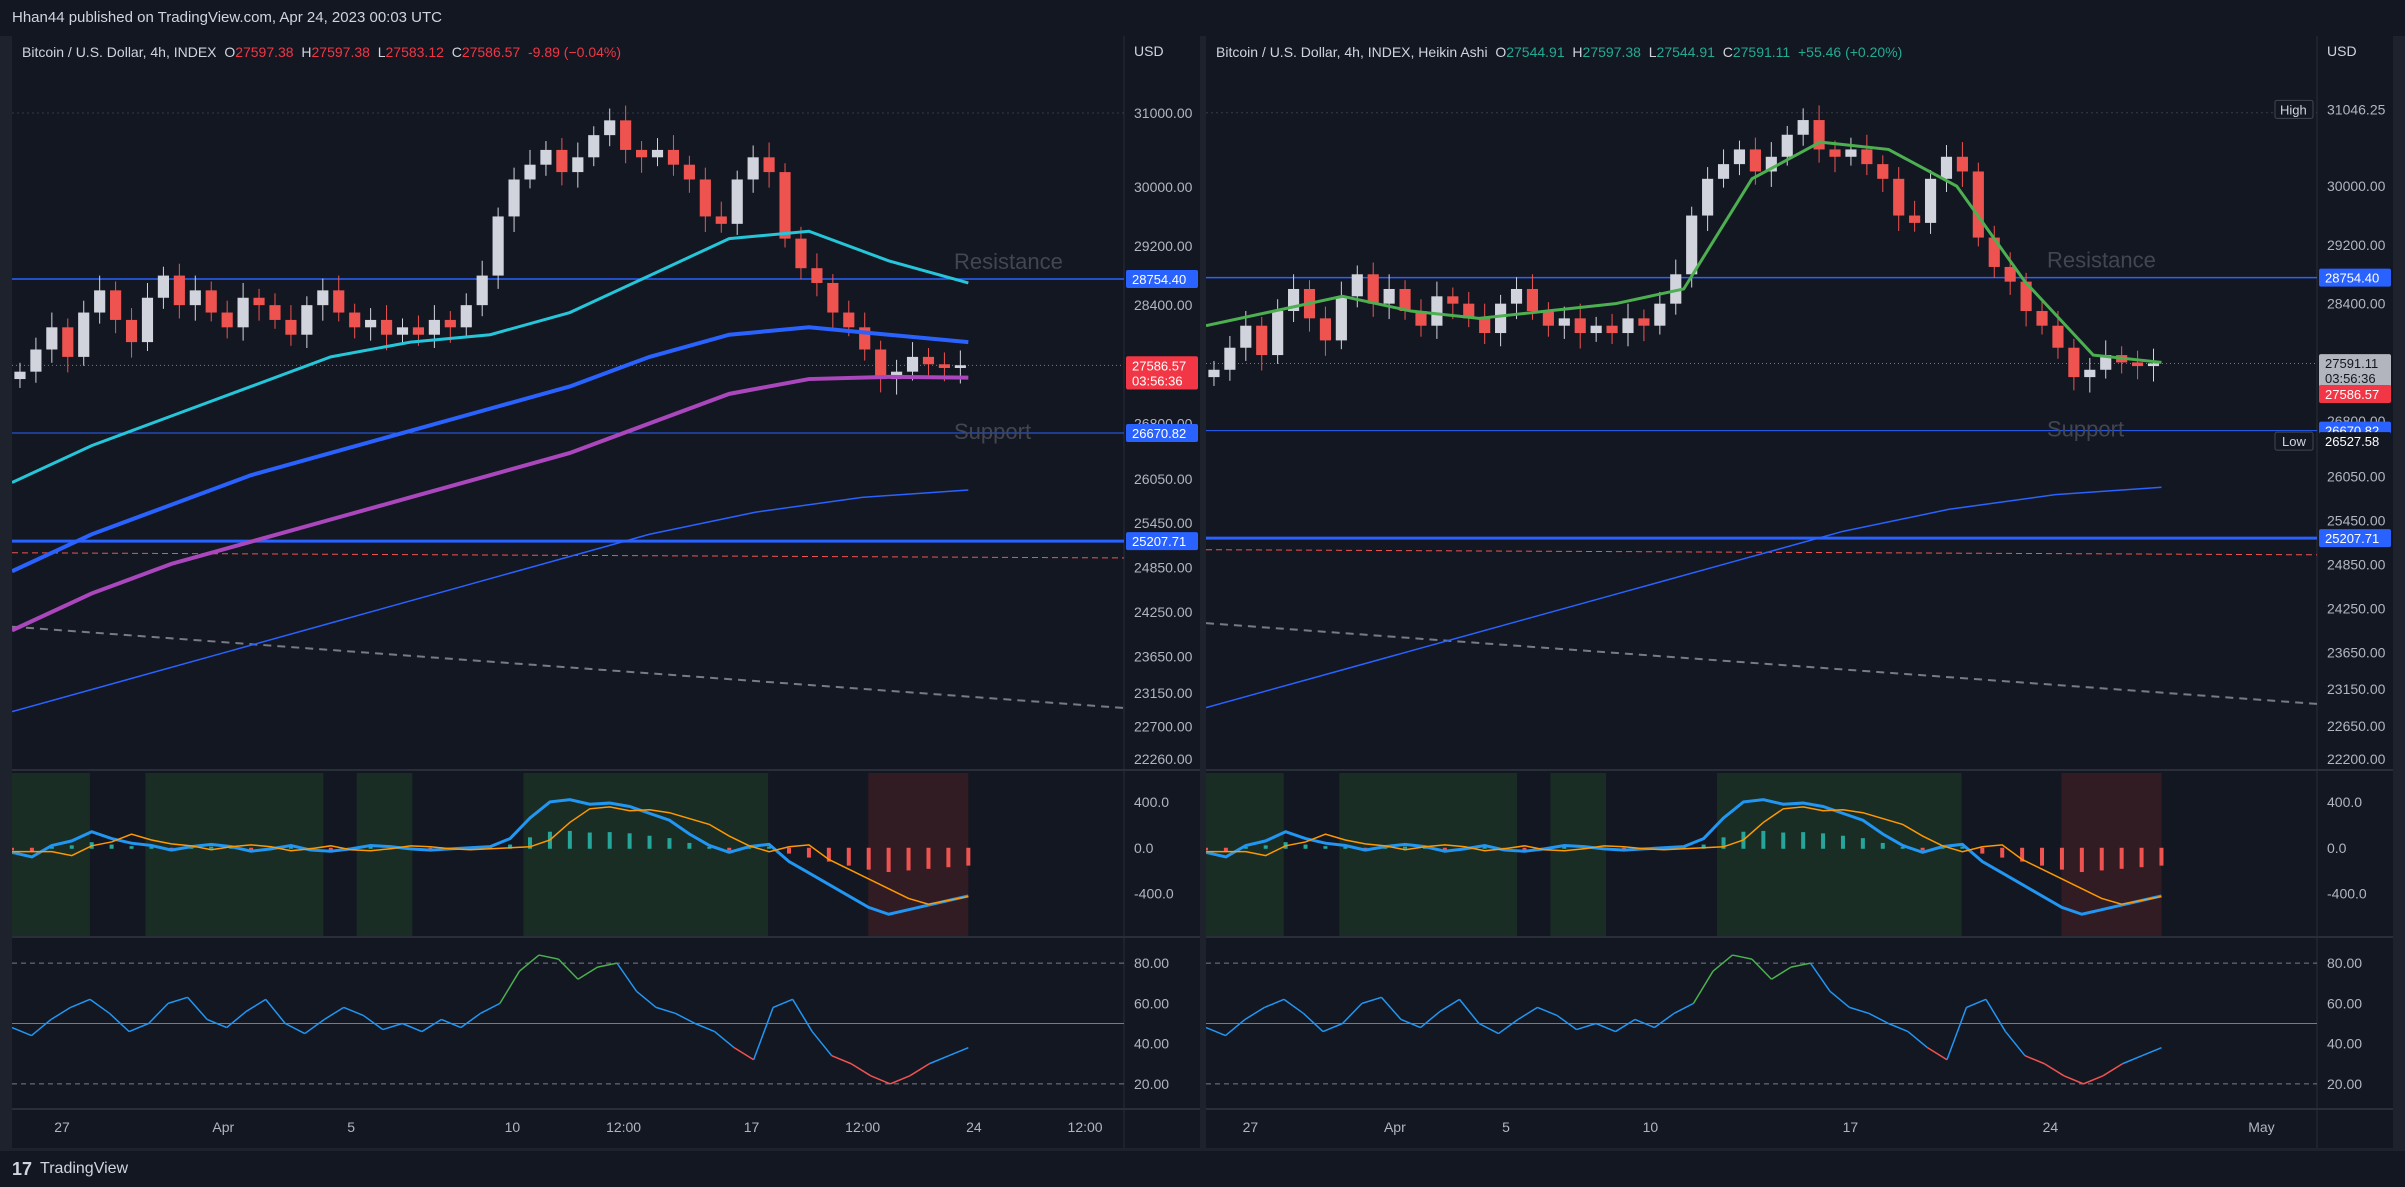 This screenshot has width=2405, height=1187. What do you see at coordinates (1163, 612) in the screenshot?
I see `y-tick-label: 24250.00` at bounding box center [1163, 612].